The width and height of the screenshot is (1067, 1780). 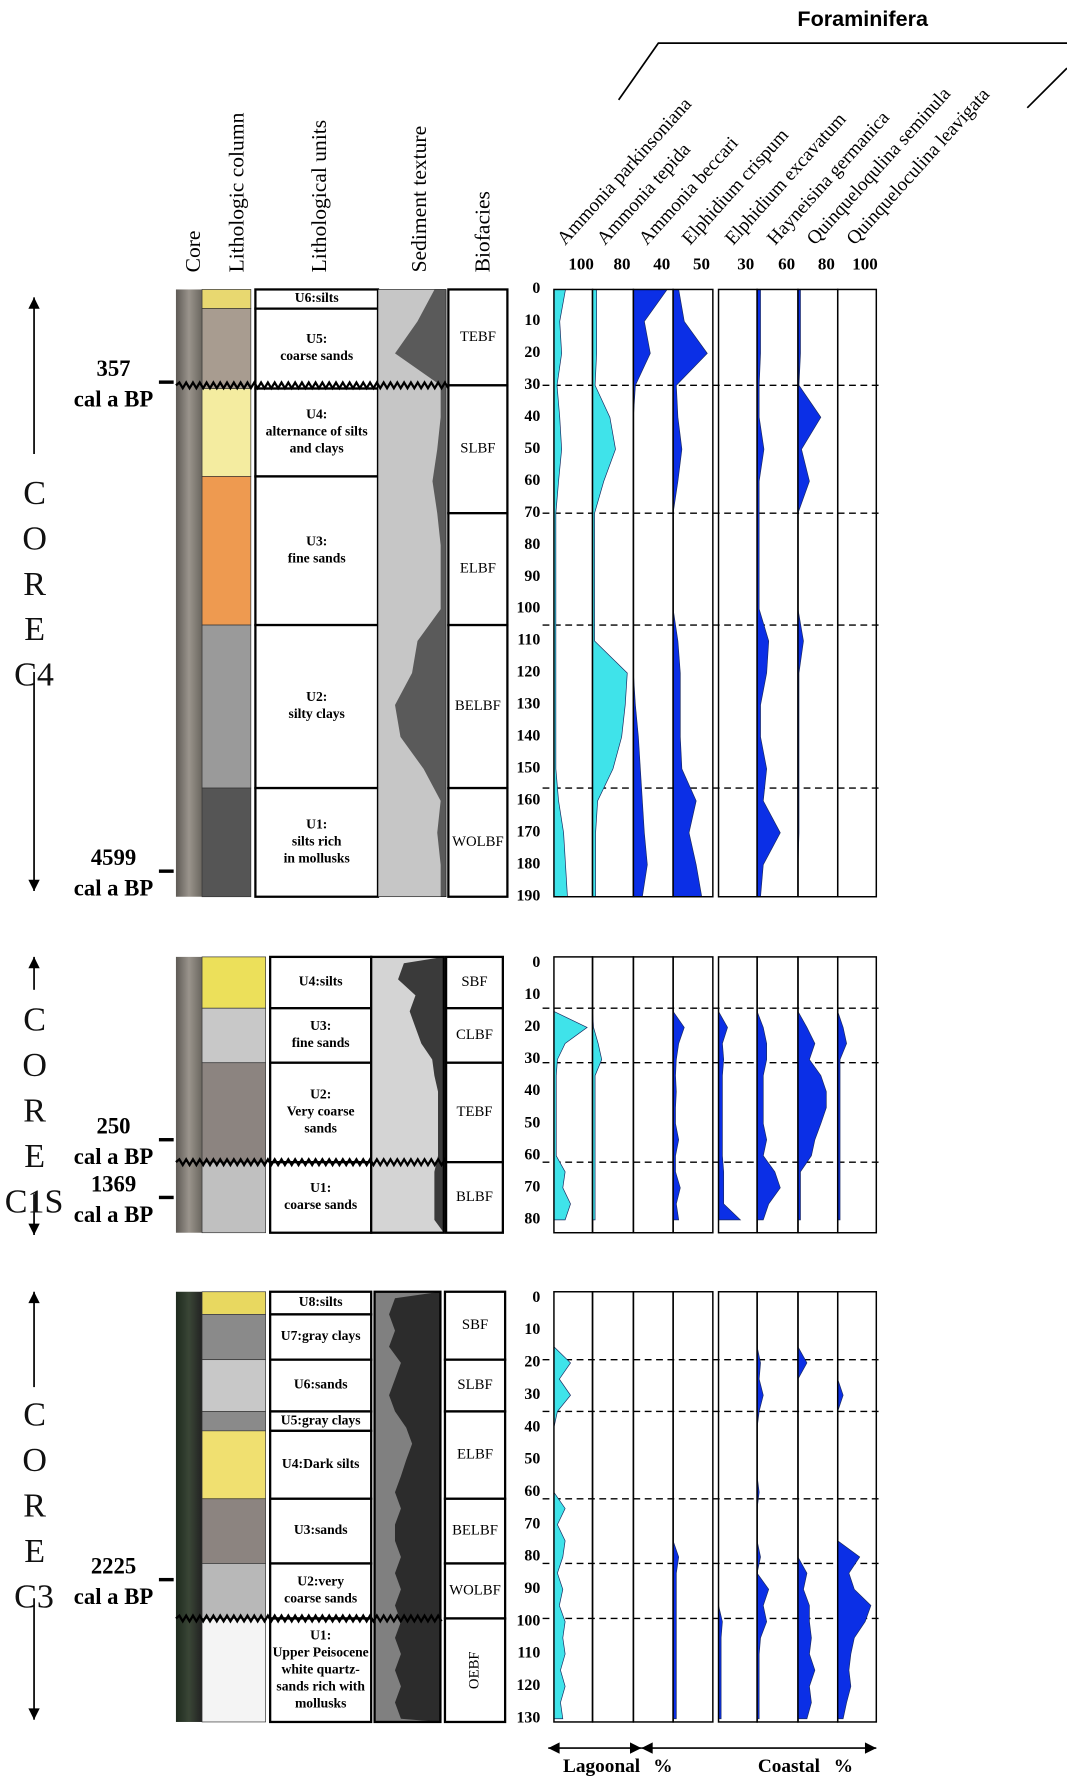 I want to click on column-label: Biofacies, so click(x=483, y=231).